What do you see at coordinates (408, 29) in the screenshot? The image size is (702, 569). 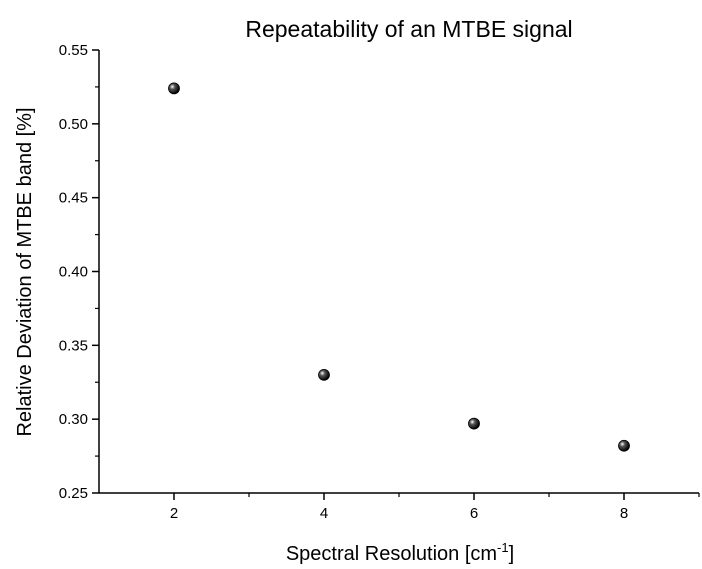 I see `chart-title: Repeatability of an MTBE signal` at bounding box center [408, 29].